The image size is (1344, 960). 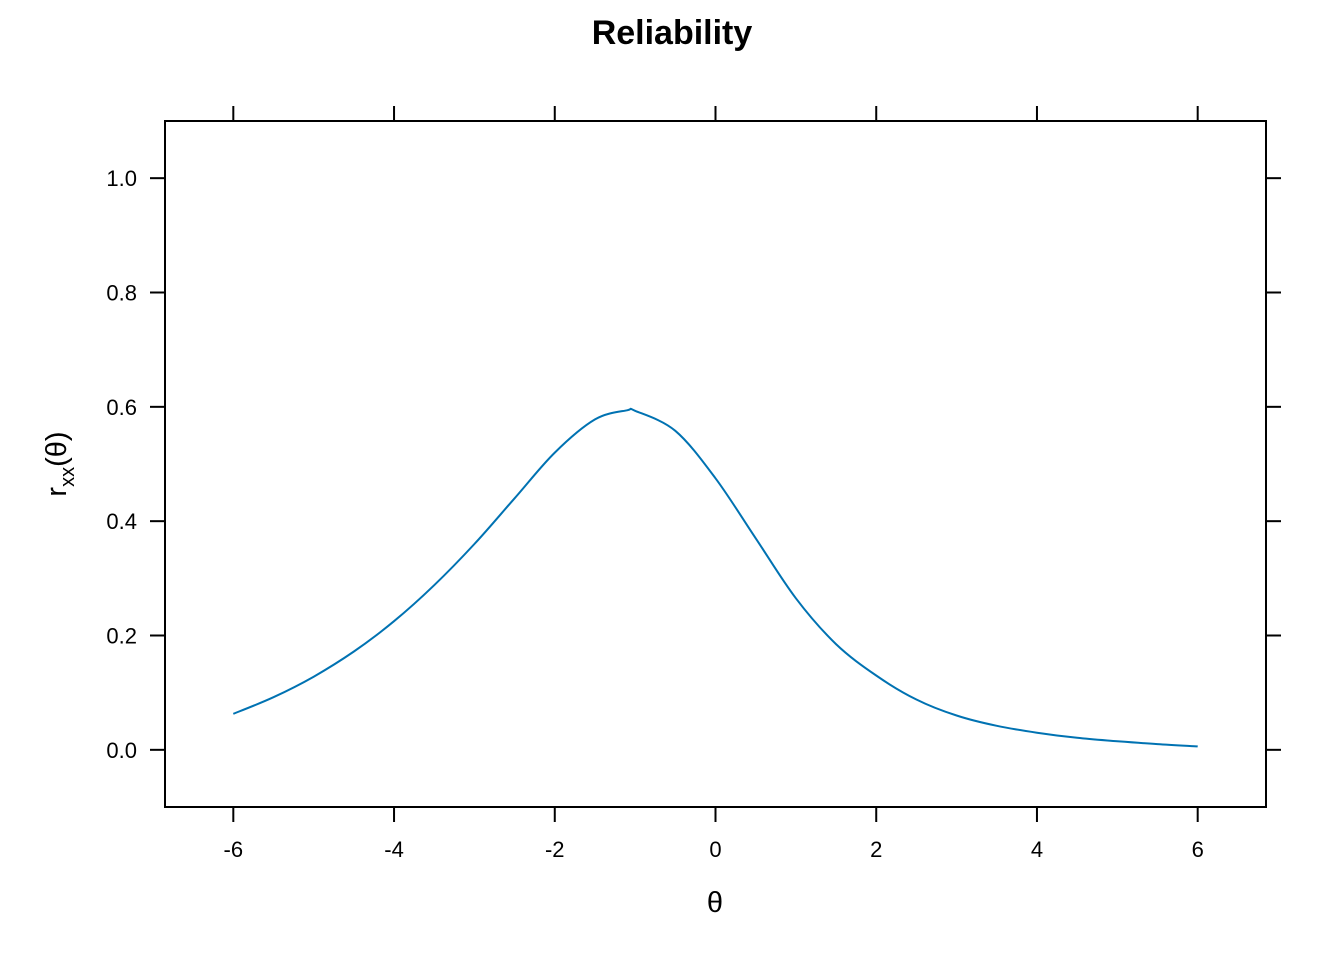 I want to click on y-tick-label: 0.4, so click(x=121, y=521).